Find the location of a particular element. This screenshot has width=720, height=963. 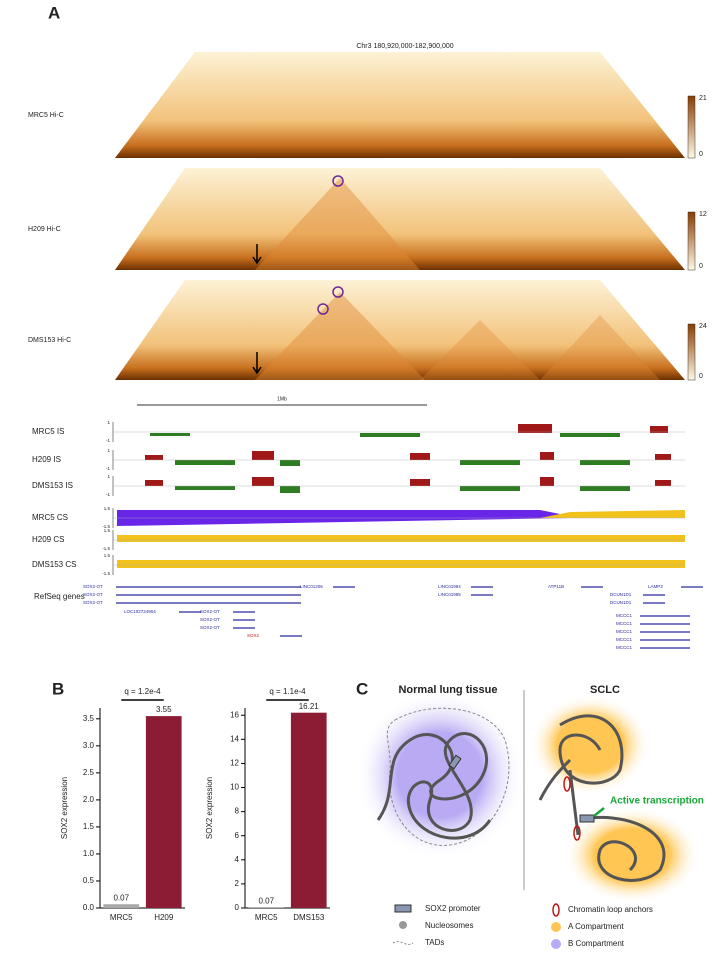

y-tick-label: 0.5 is located at coordinates (89, 880).